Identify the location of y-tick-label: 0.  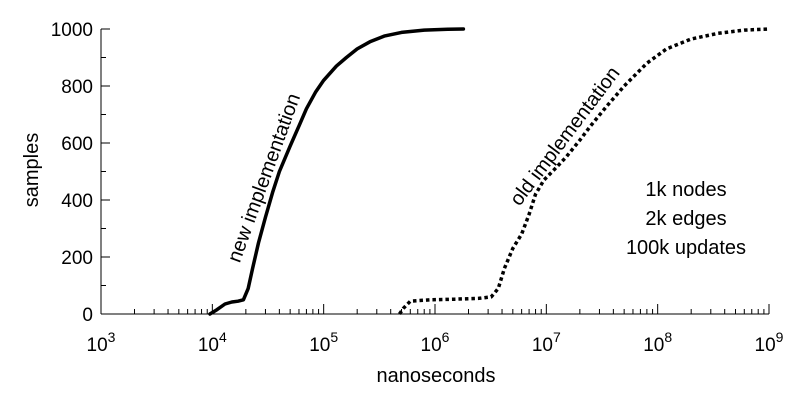
(87, 315).